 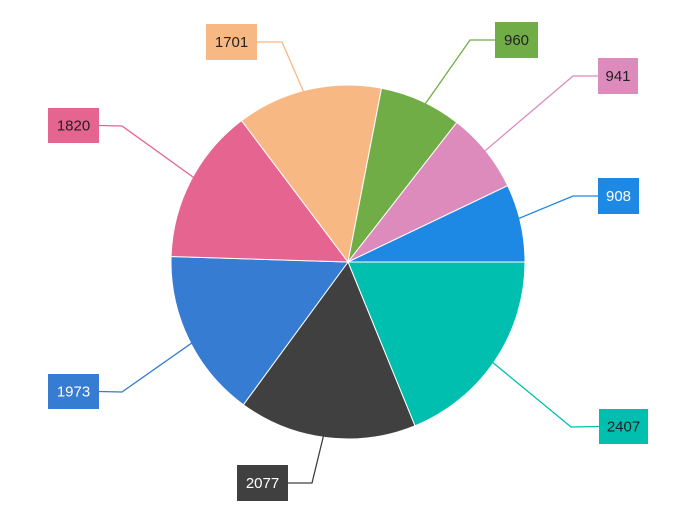 I want to click on data-label: 1820, so click(x=73, y=126).